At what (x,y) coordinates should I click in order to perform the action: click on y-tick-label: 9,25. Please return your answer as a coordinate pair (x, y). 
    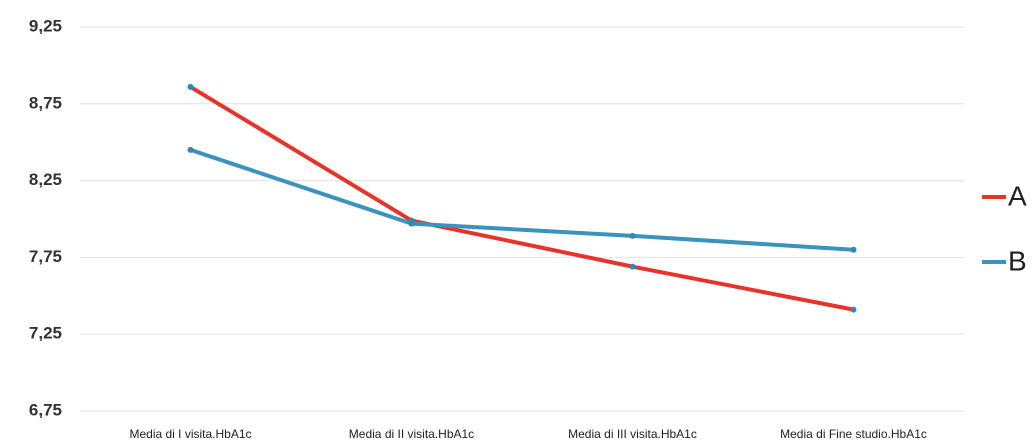
    Looking at the image, I should click on (45, 25).